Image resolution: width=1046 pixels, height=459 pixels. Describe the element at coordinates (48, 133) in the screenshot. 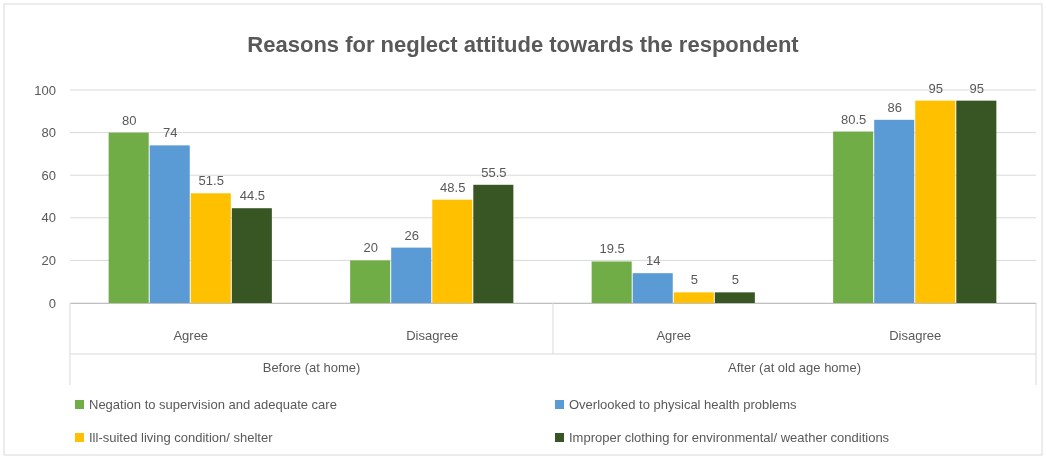

I see `y-tick-label: 80` at that location.